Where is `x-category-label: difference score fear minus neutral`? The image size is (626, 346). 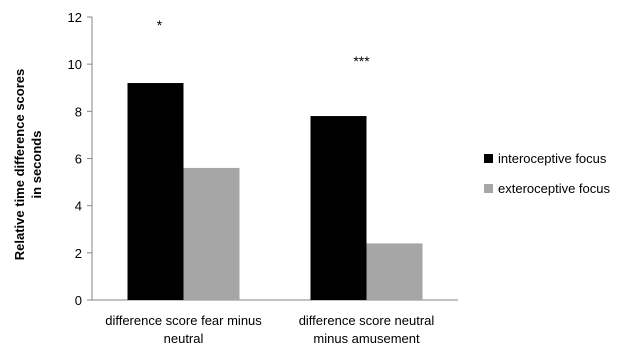
x-category-label: difference score fear minus neutral is located at coordinates (183, 329).